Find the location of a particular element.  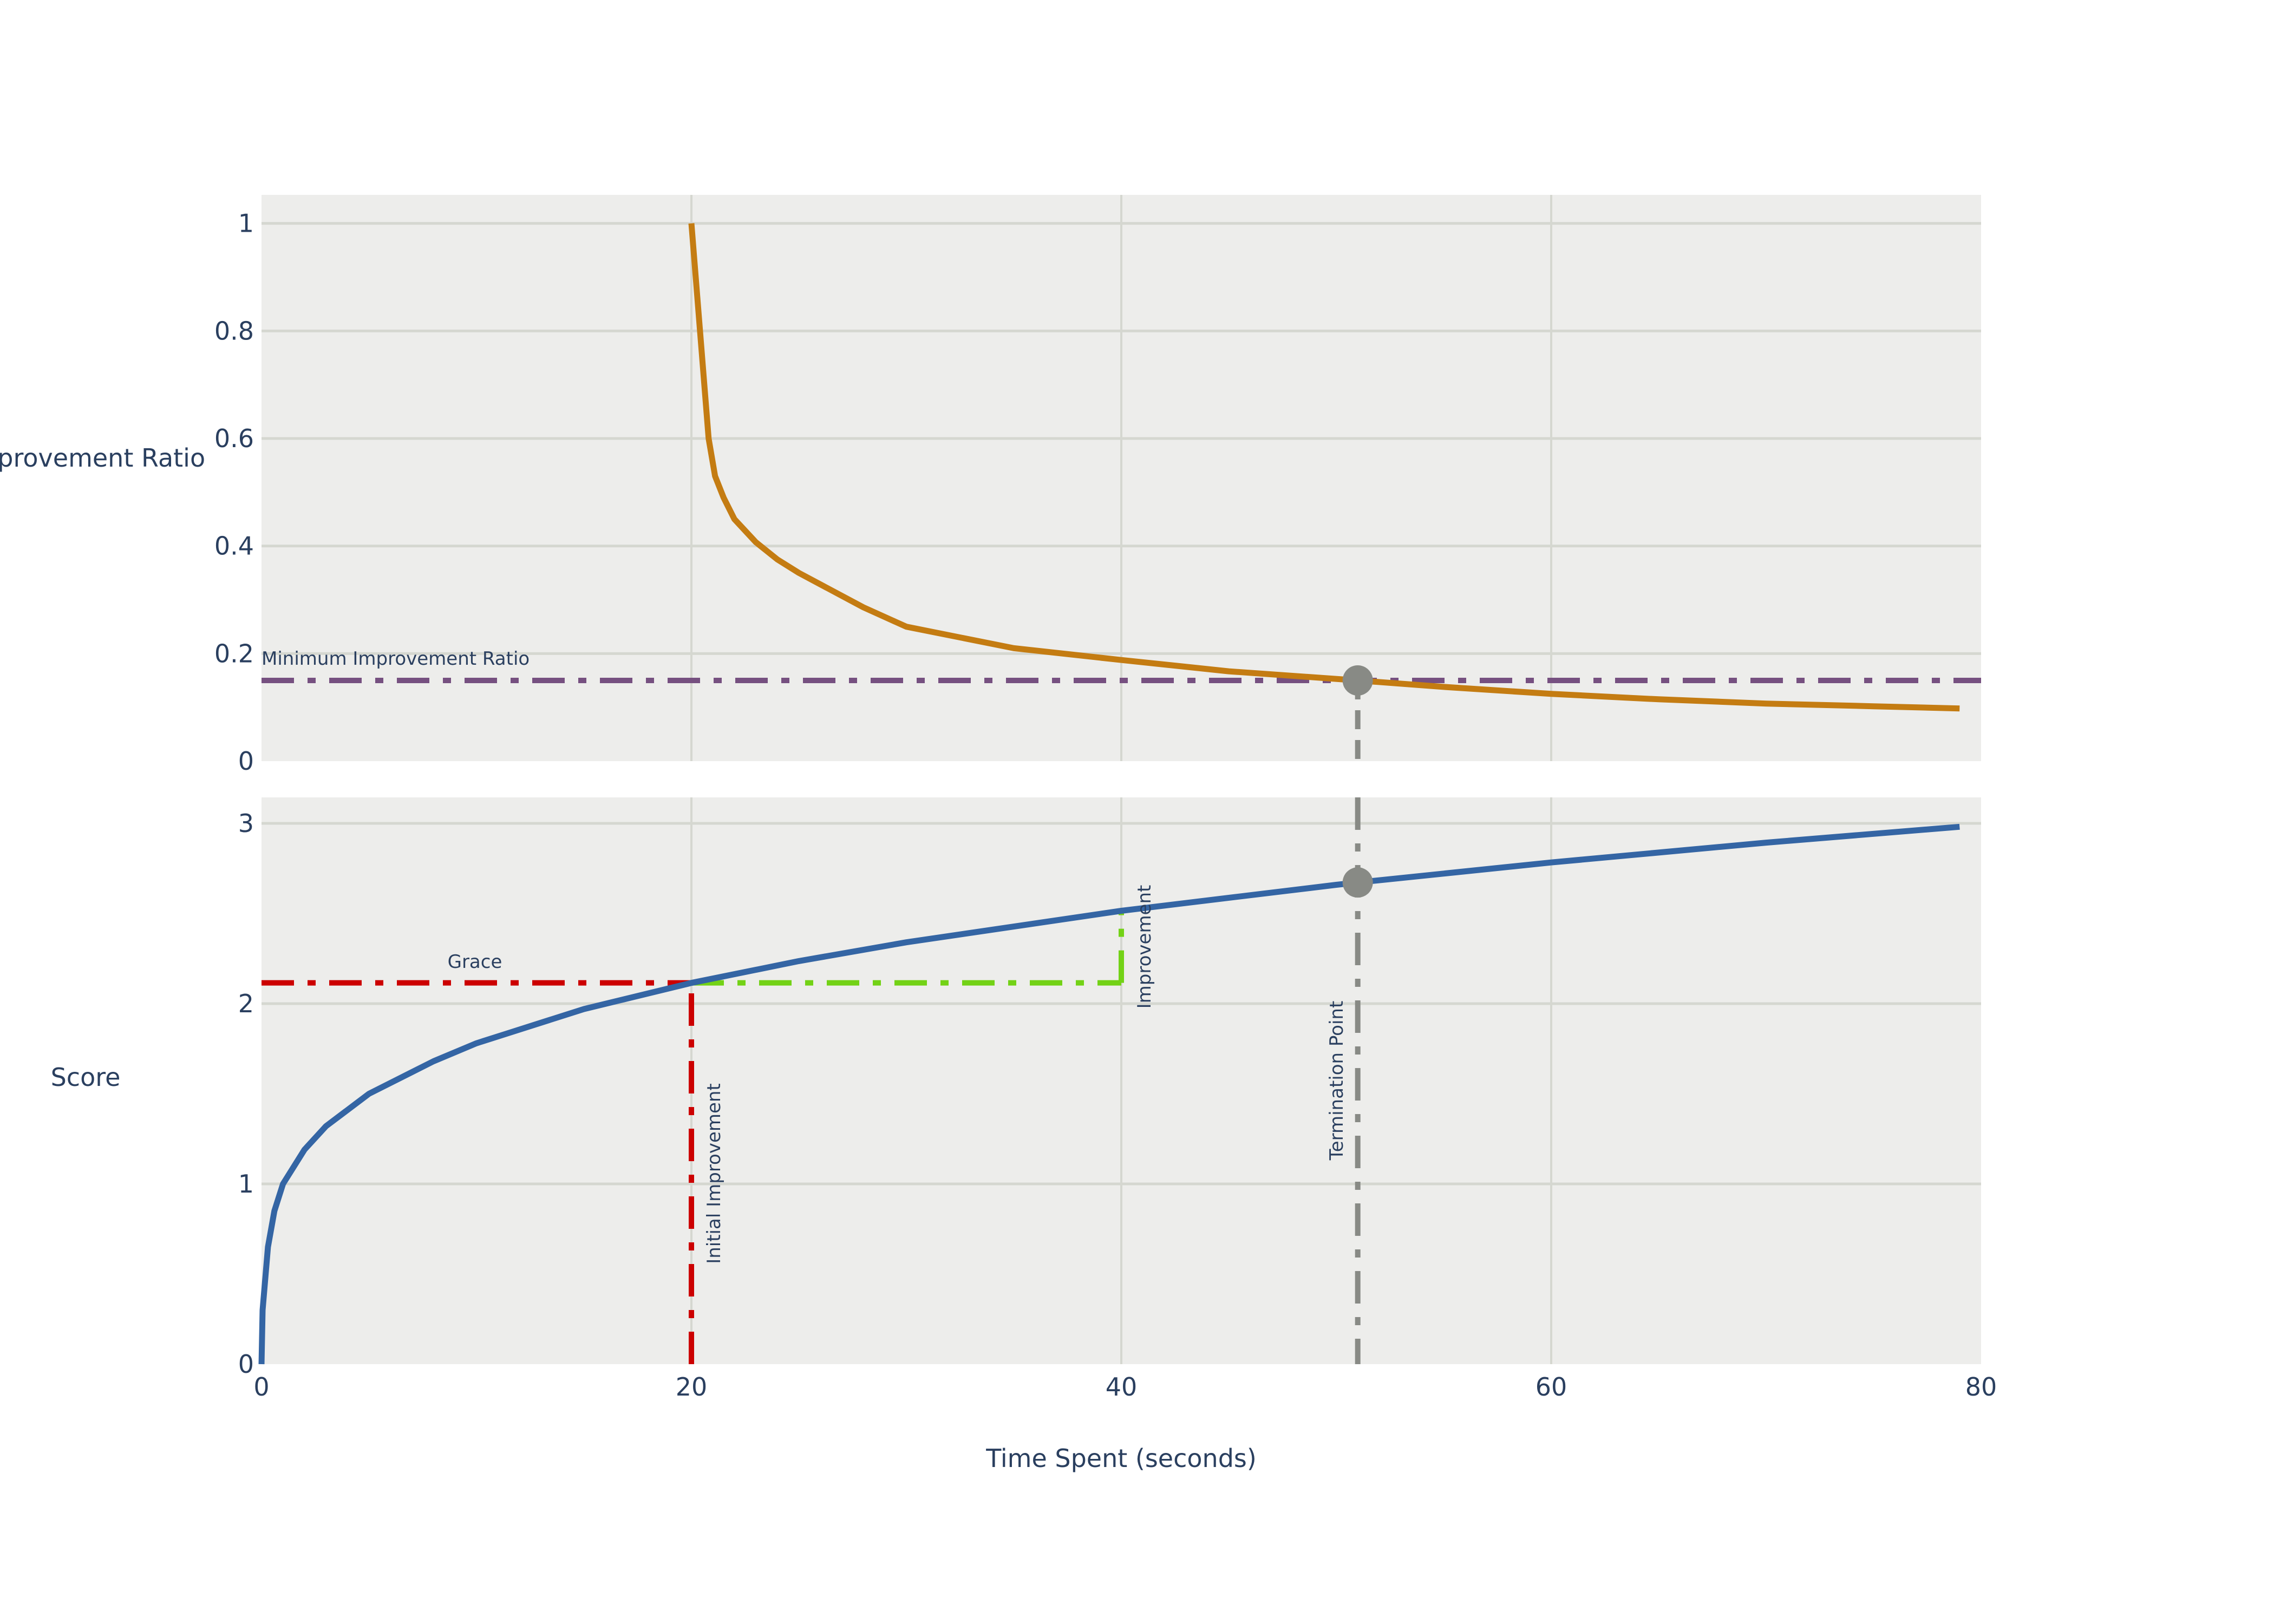

y-axis-title-bottom: Score is located at coordinates (86, 1077).